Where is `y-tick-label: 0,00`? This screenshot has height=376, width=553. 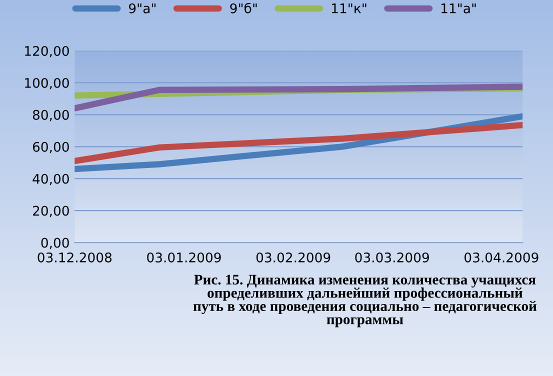
y-tick-label: 0,00 is located at coordinates (55, 244).